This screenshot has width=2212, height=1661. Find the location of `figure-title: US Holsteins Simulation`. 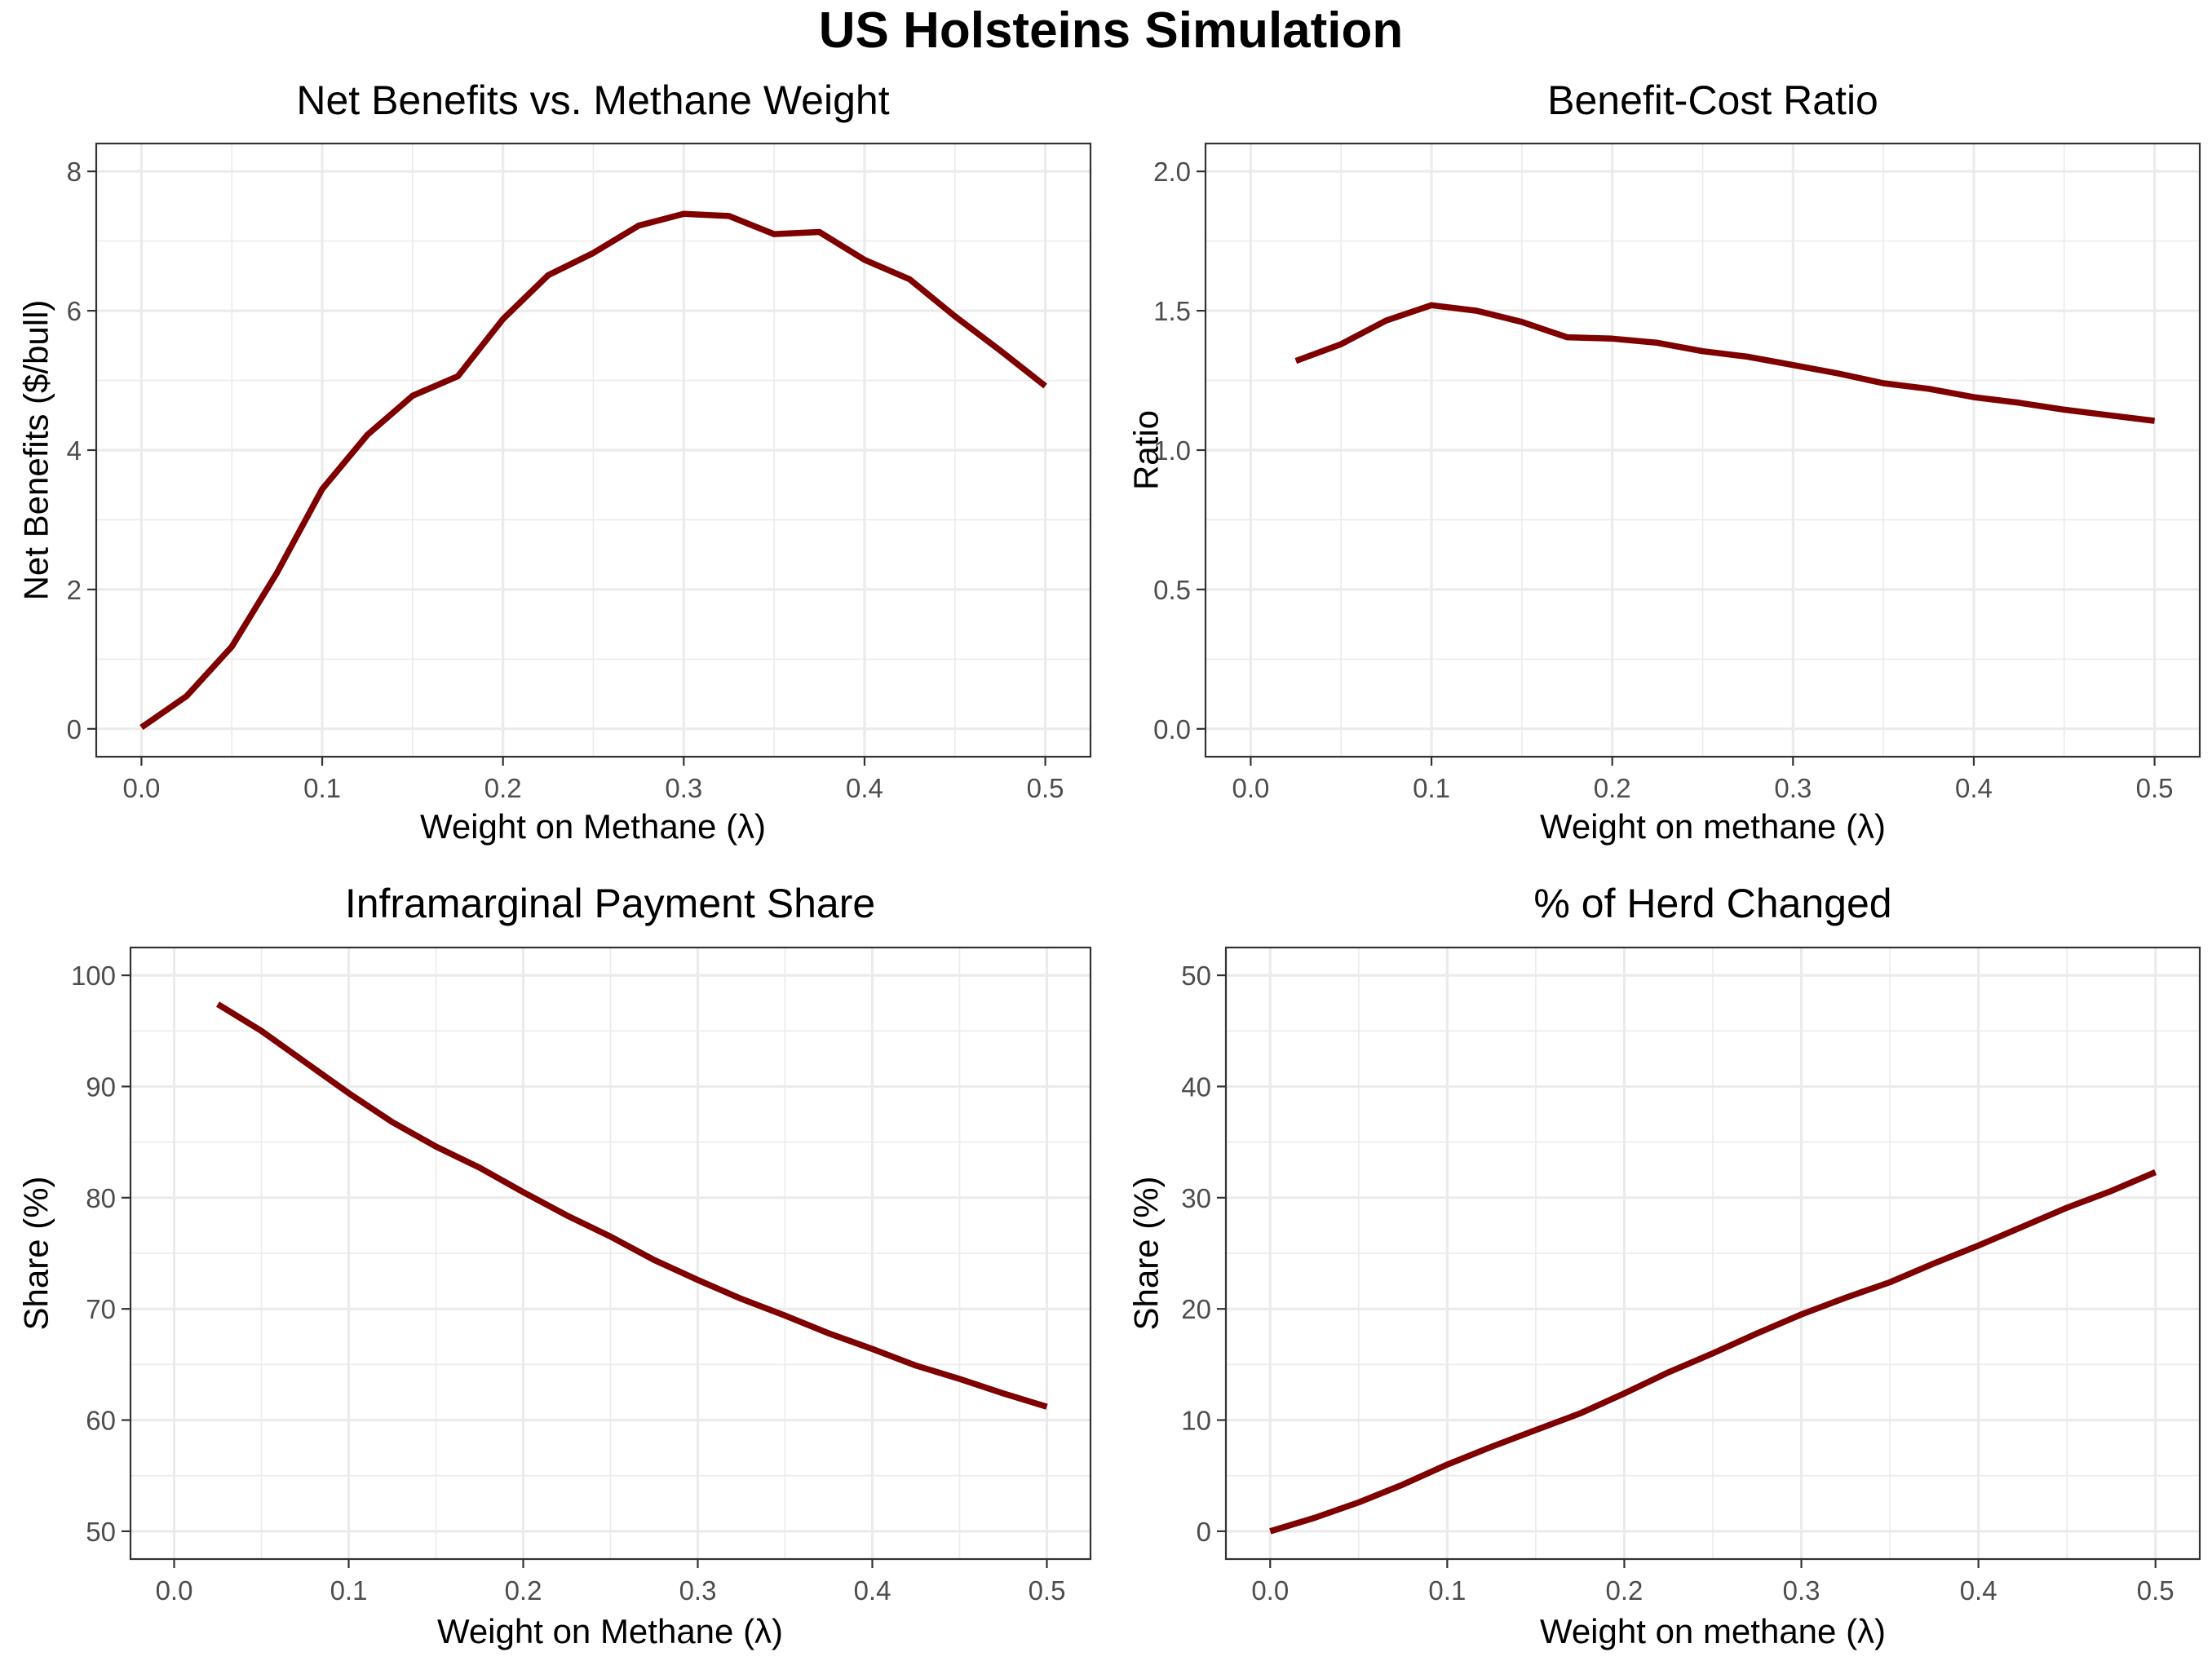

figure-title: US Holsteins Simulation is located at coordinates (1111, 30).